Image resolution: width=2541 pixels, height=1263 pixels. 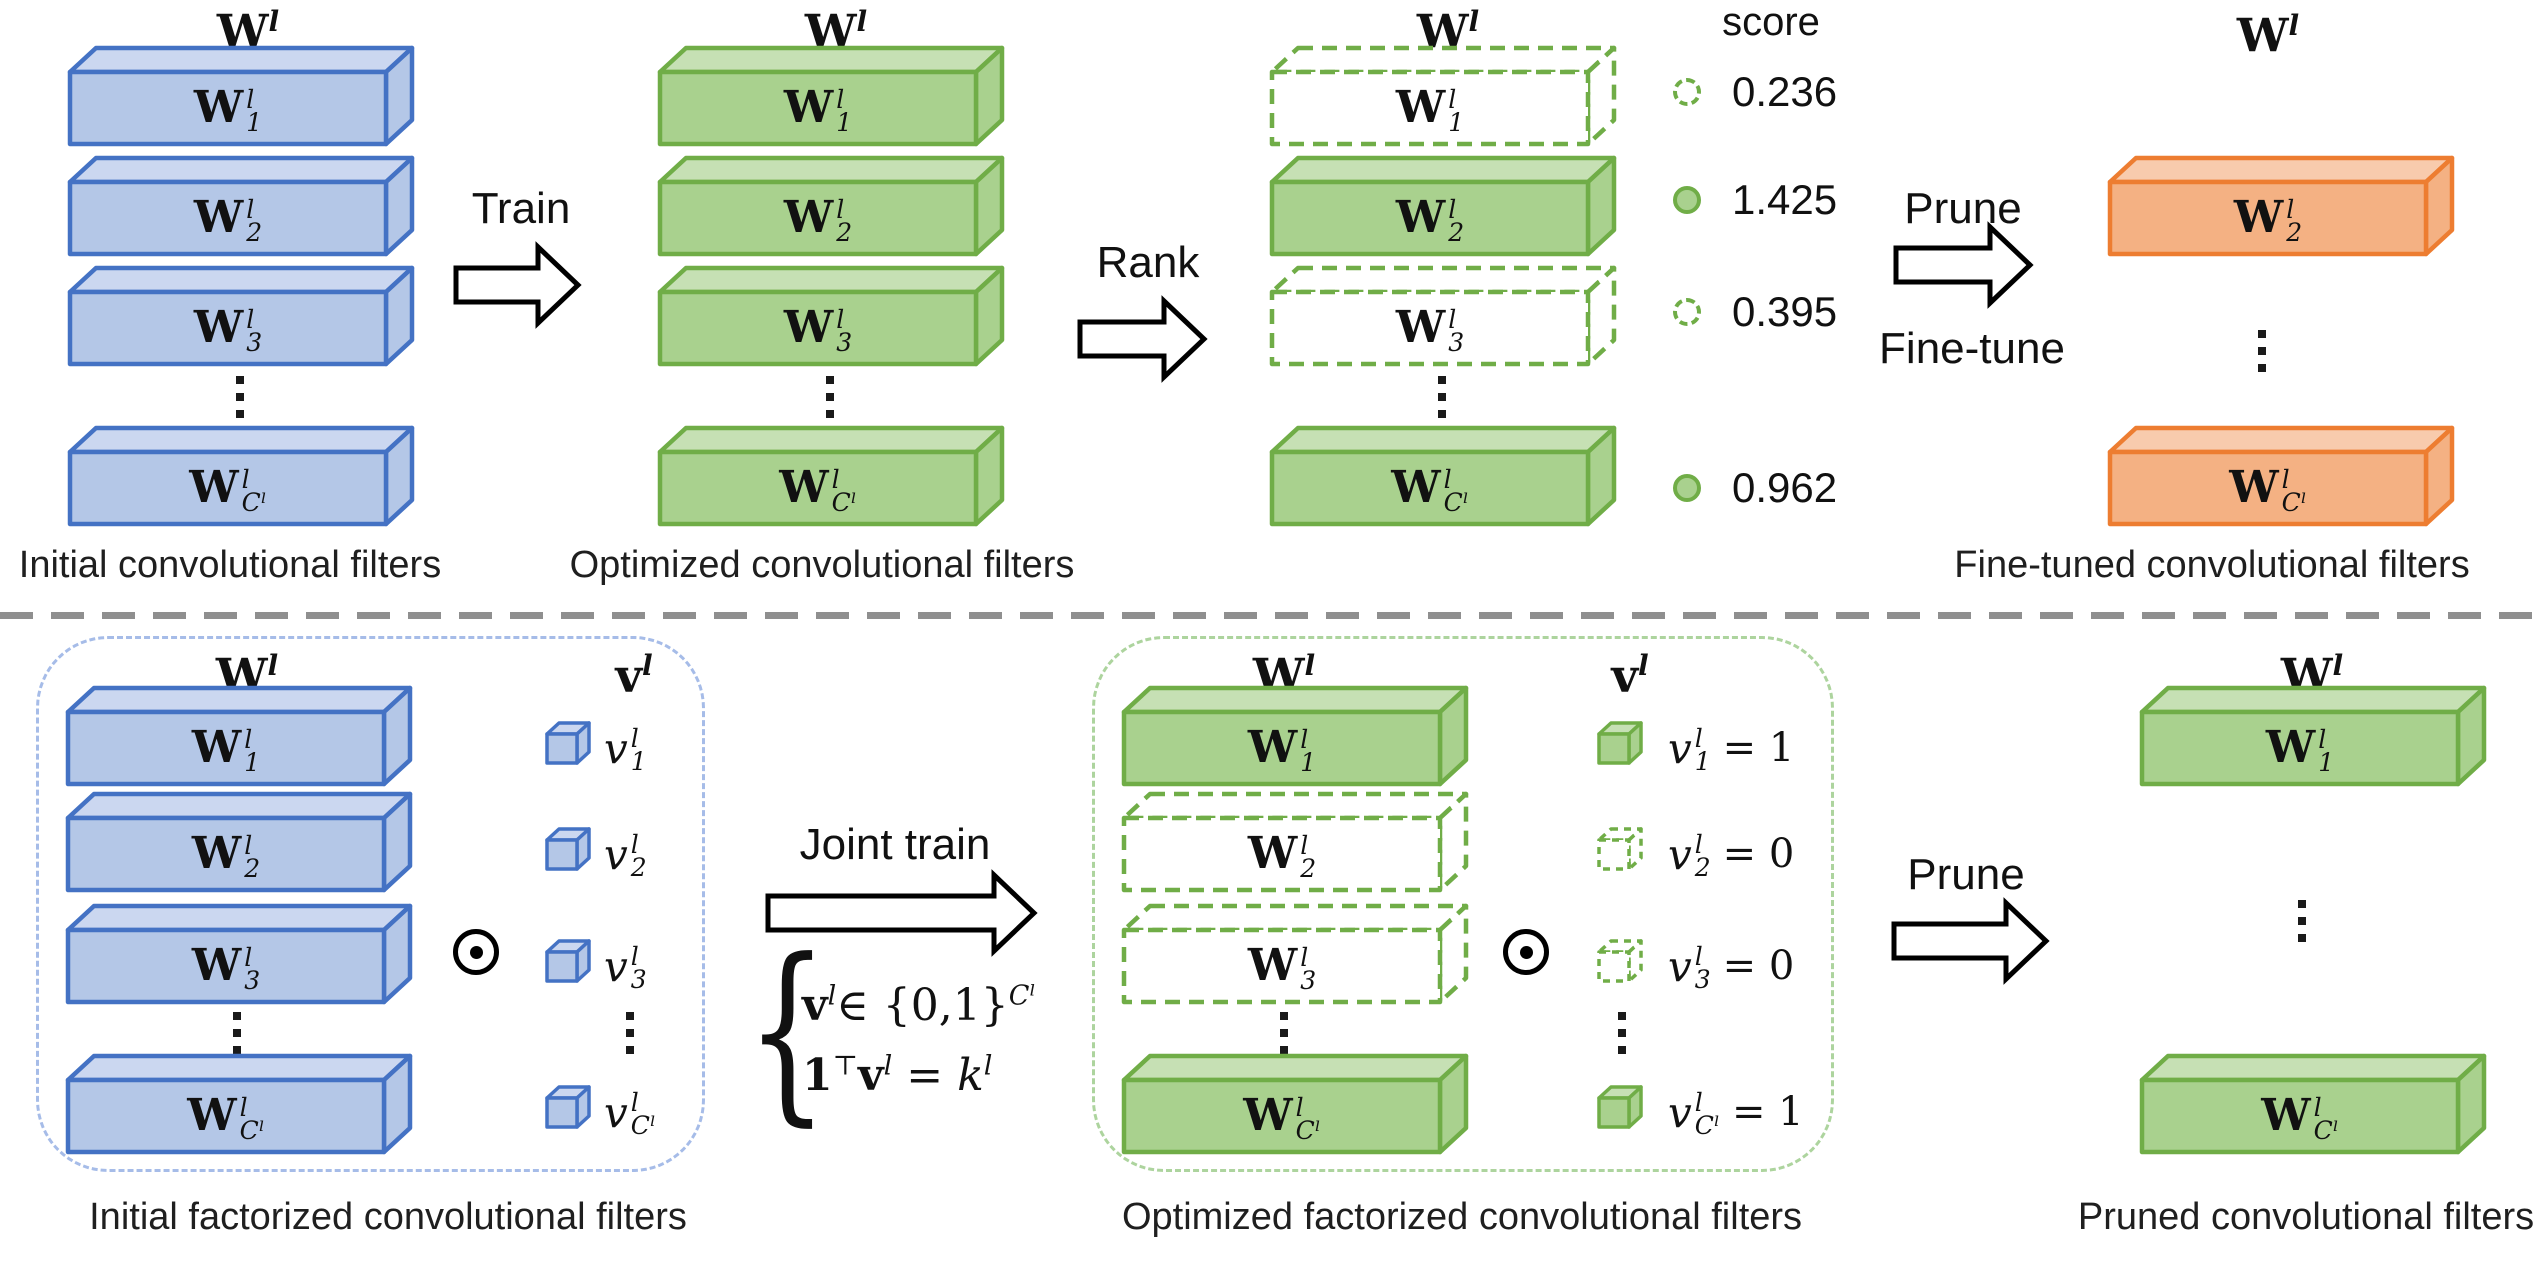 What do you see at coordinates (2306, 1217) in the screenshot?
I see `caption-pruned-filters: Pruned convolutional filters` at bounding box center [2306, 1217].